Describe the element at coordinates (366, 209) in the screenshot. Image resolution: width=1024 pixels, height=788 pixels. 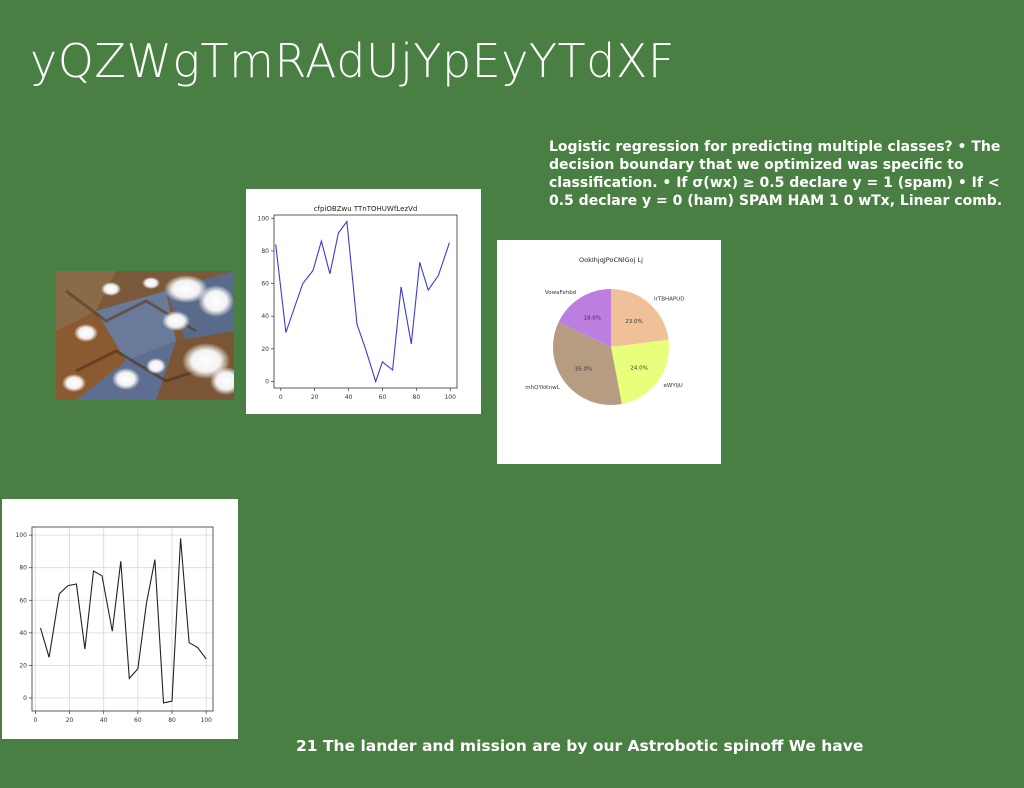
I see `chart-title: cfpiOBZwu TTnTOHUWfLezVd` at that location.